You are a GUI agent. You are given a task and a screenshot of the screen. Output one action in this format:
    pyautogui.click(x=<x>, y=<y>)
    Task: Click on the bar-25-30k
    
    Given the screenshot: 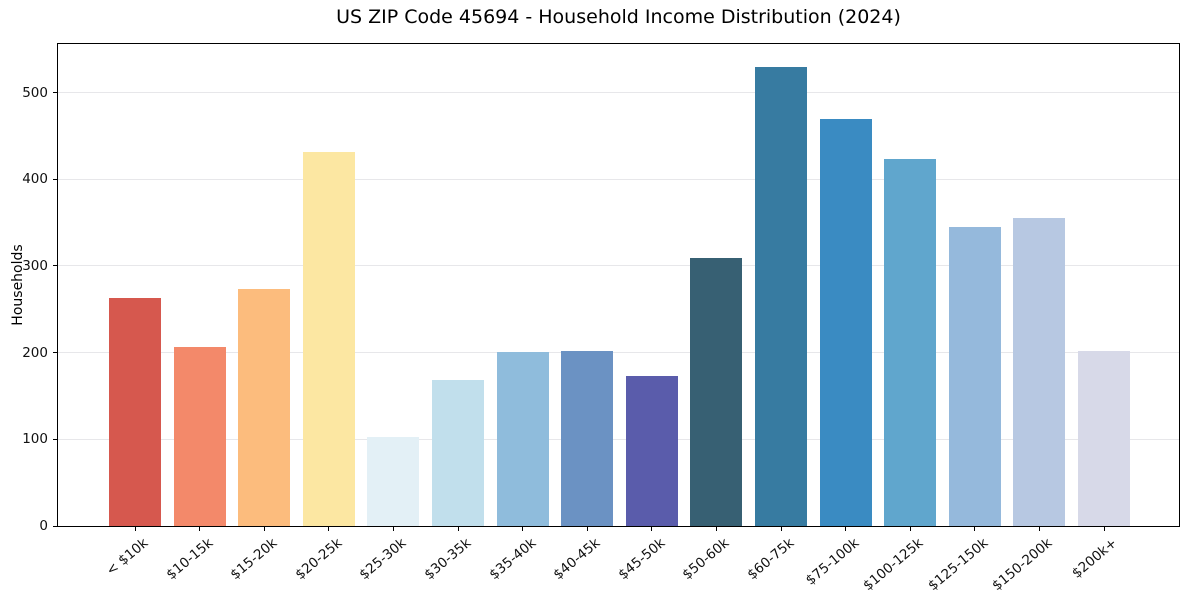 What is the action you would take?
    pyautogui.click(x=393, y=481)
    